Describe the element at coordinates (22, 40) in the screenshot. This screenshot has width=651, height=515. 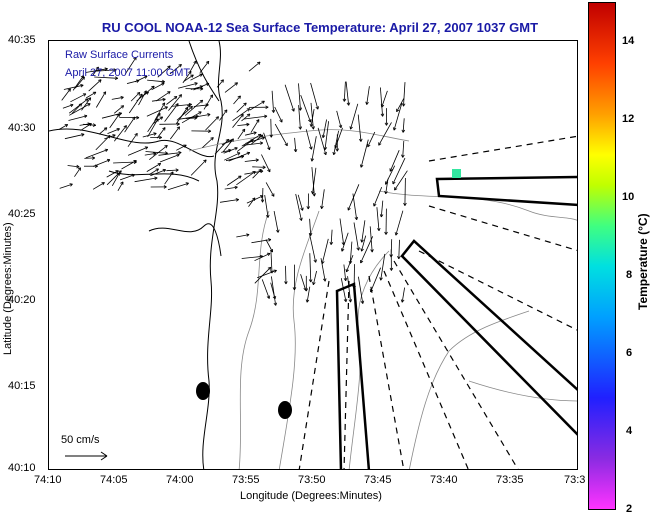
I see `ytick-label: 40:35` at that location.